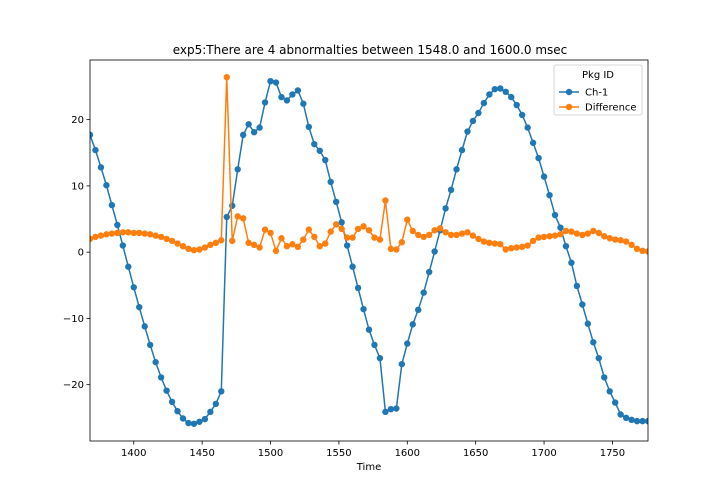 This screenshot has width=720, height=504. What do you see at coordinates (338, 453) in the screenshot?
I see `x-tick-label: 1550` at bounding box center [338, 453].